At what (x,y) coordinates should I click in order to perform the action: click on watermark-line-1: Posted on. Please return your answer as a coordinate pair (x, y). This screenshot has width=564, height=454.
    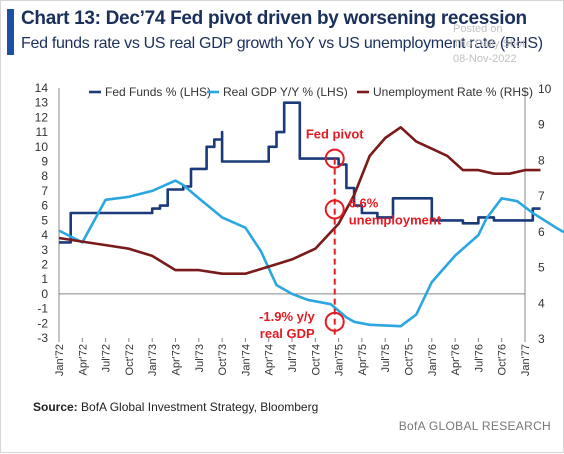
    Looking at the image, I should click on (478, 29).